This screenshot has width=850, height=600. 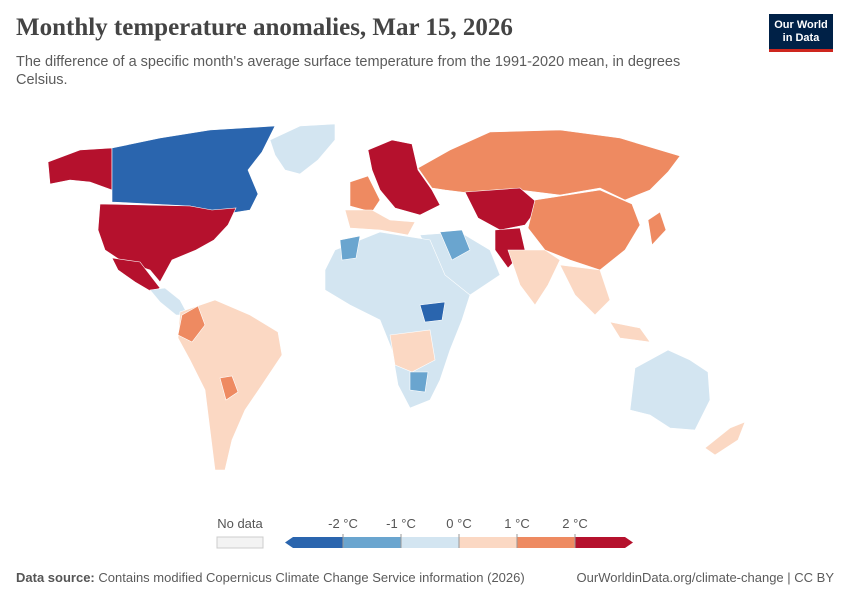 What do you see at coordinates (401, 523) in the screenshot?
I see `legend-tick-label: -1 °C` at bounding box center [401, 523].